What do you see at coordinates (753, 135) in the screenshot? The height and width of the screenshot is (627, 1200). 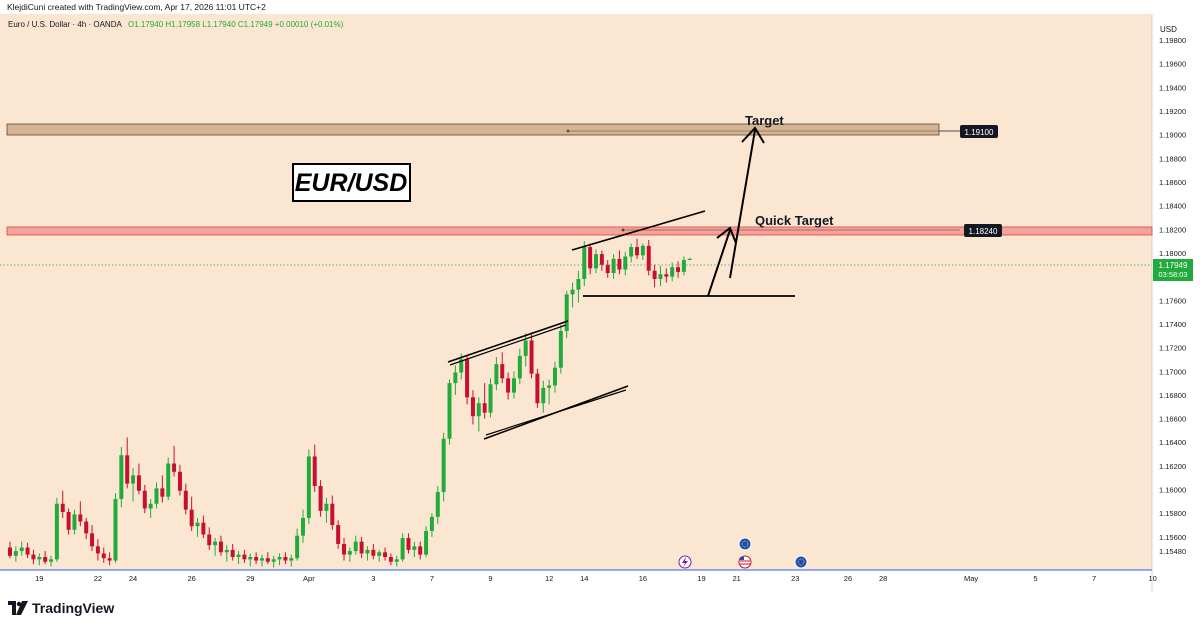 I see `arrow-head-target` at bounding box center [753, 135].